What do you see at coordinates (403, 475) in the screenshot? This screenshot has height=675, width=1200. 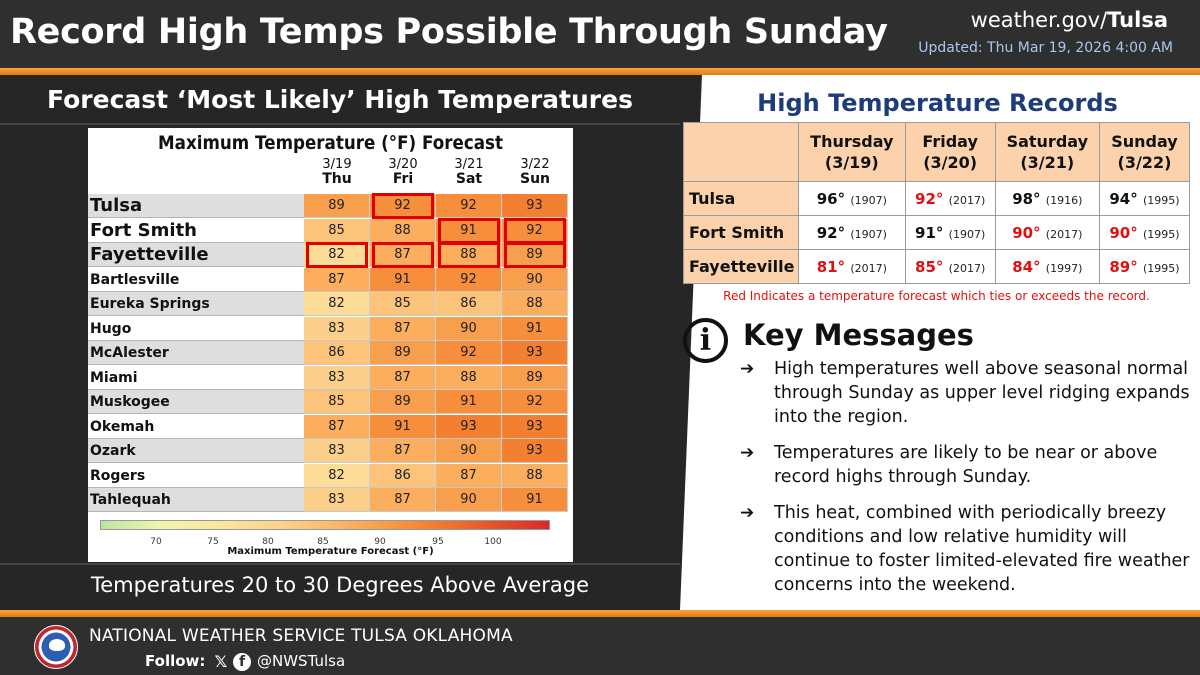 I see `temperature-cell: 86` at bounding box center [403, 475].